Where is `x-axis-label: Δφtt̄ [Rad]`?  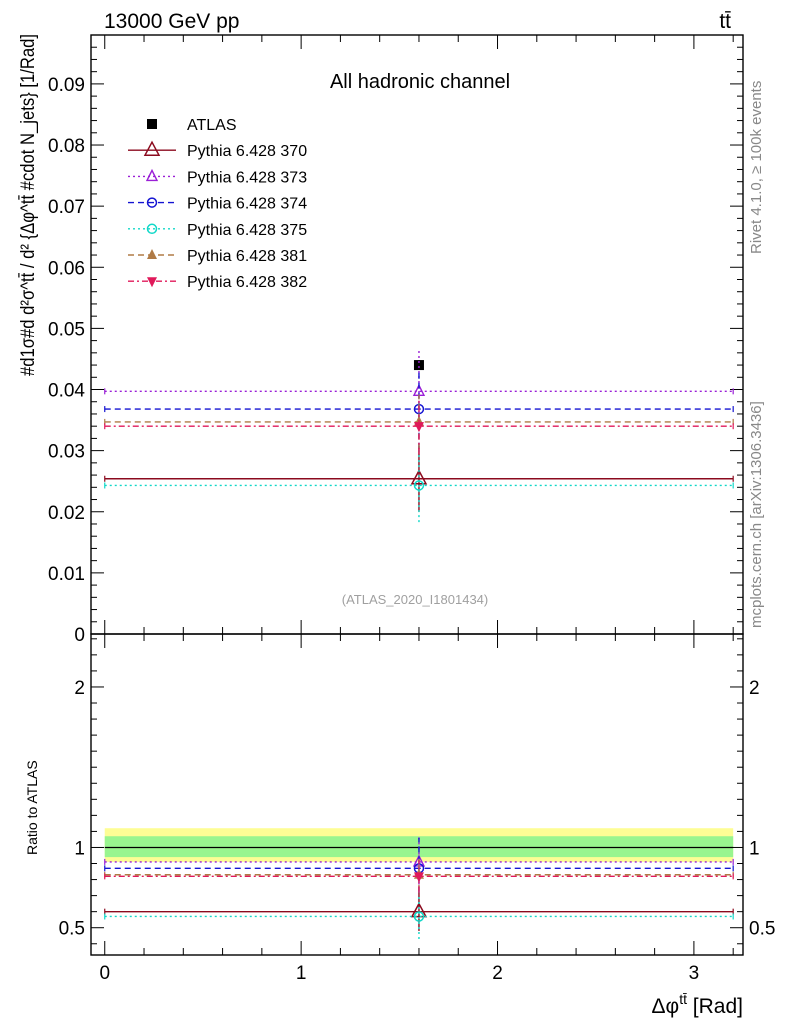 x-axis-label: Δφtt̄ [Rad] is located at coordinates (697, 1004).